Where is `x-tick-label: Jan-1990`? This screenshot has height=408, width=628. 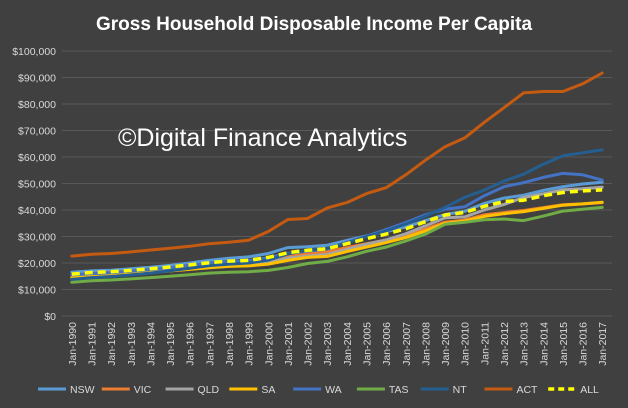
x-tick-label: Jan-1990 is located at coordinates (73, 344).